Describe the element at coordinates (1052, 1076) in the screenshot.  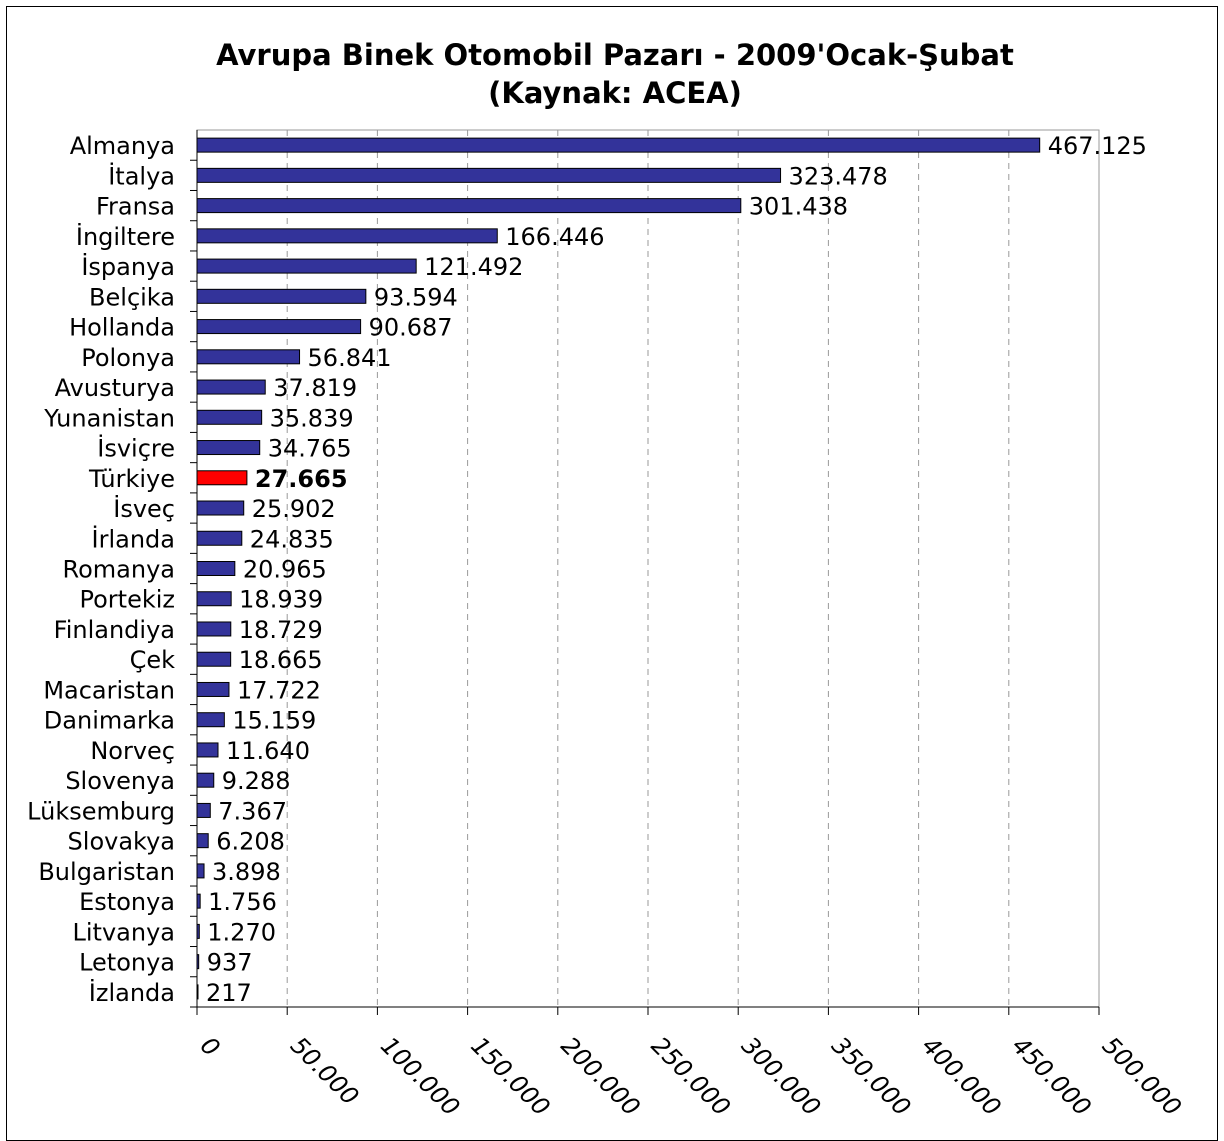
I see `x-tick-label: 450.000` at that location.